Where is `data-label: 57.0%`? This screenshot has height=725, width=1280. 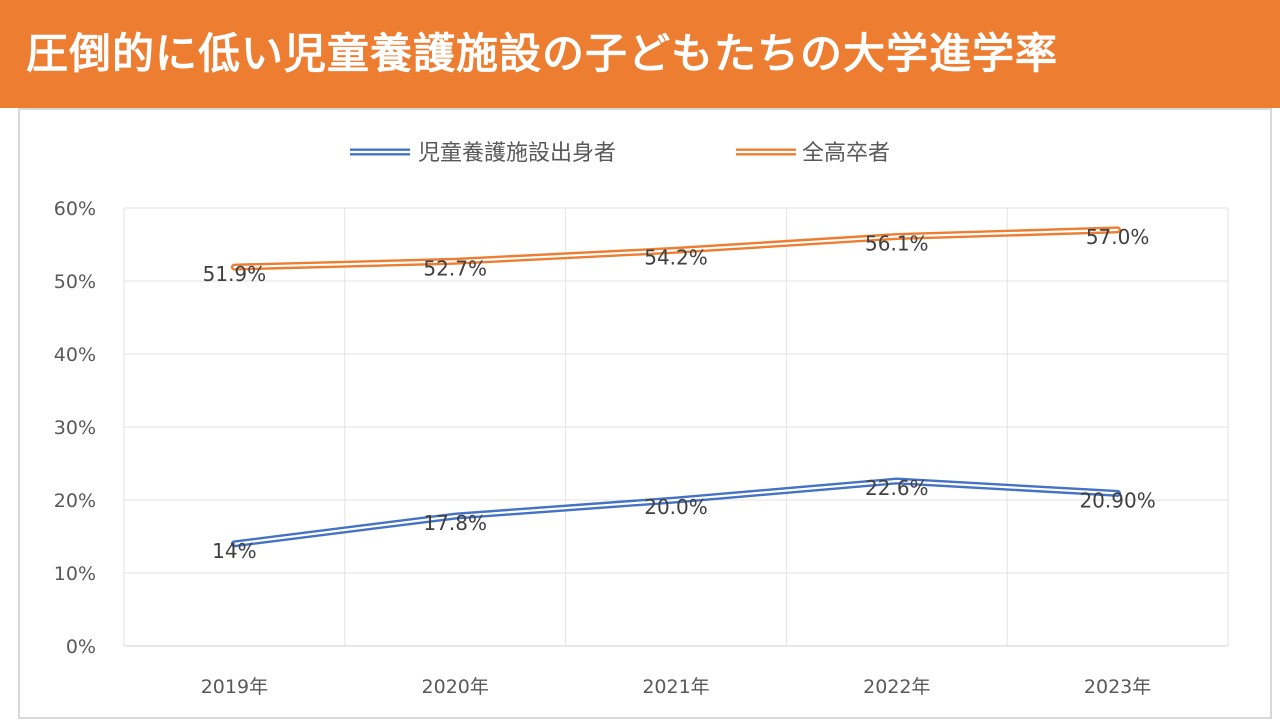
data-label: 57.0% is located at coordinates (1118, 237).